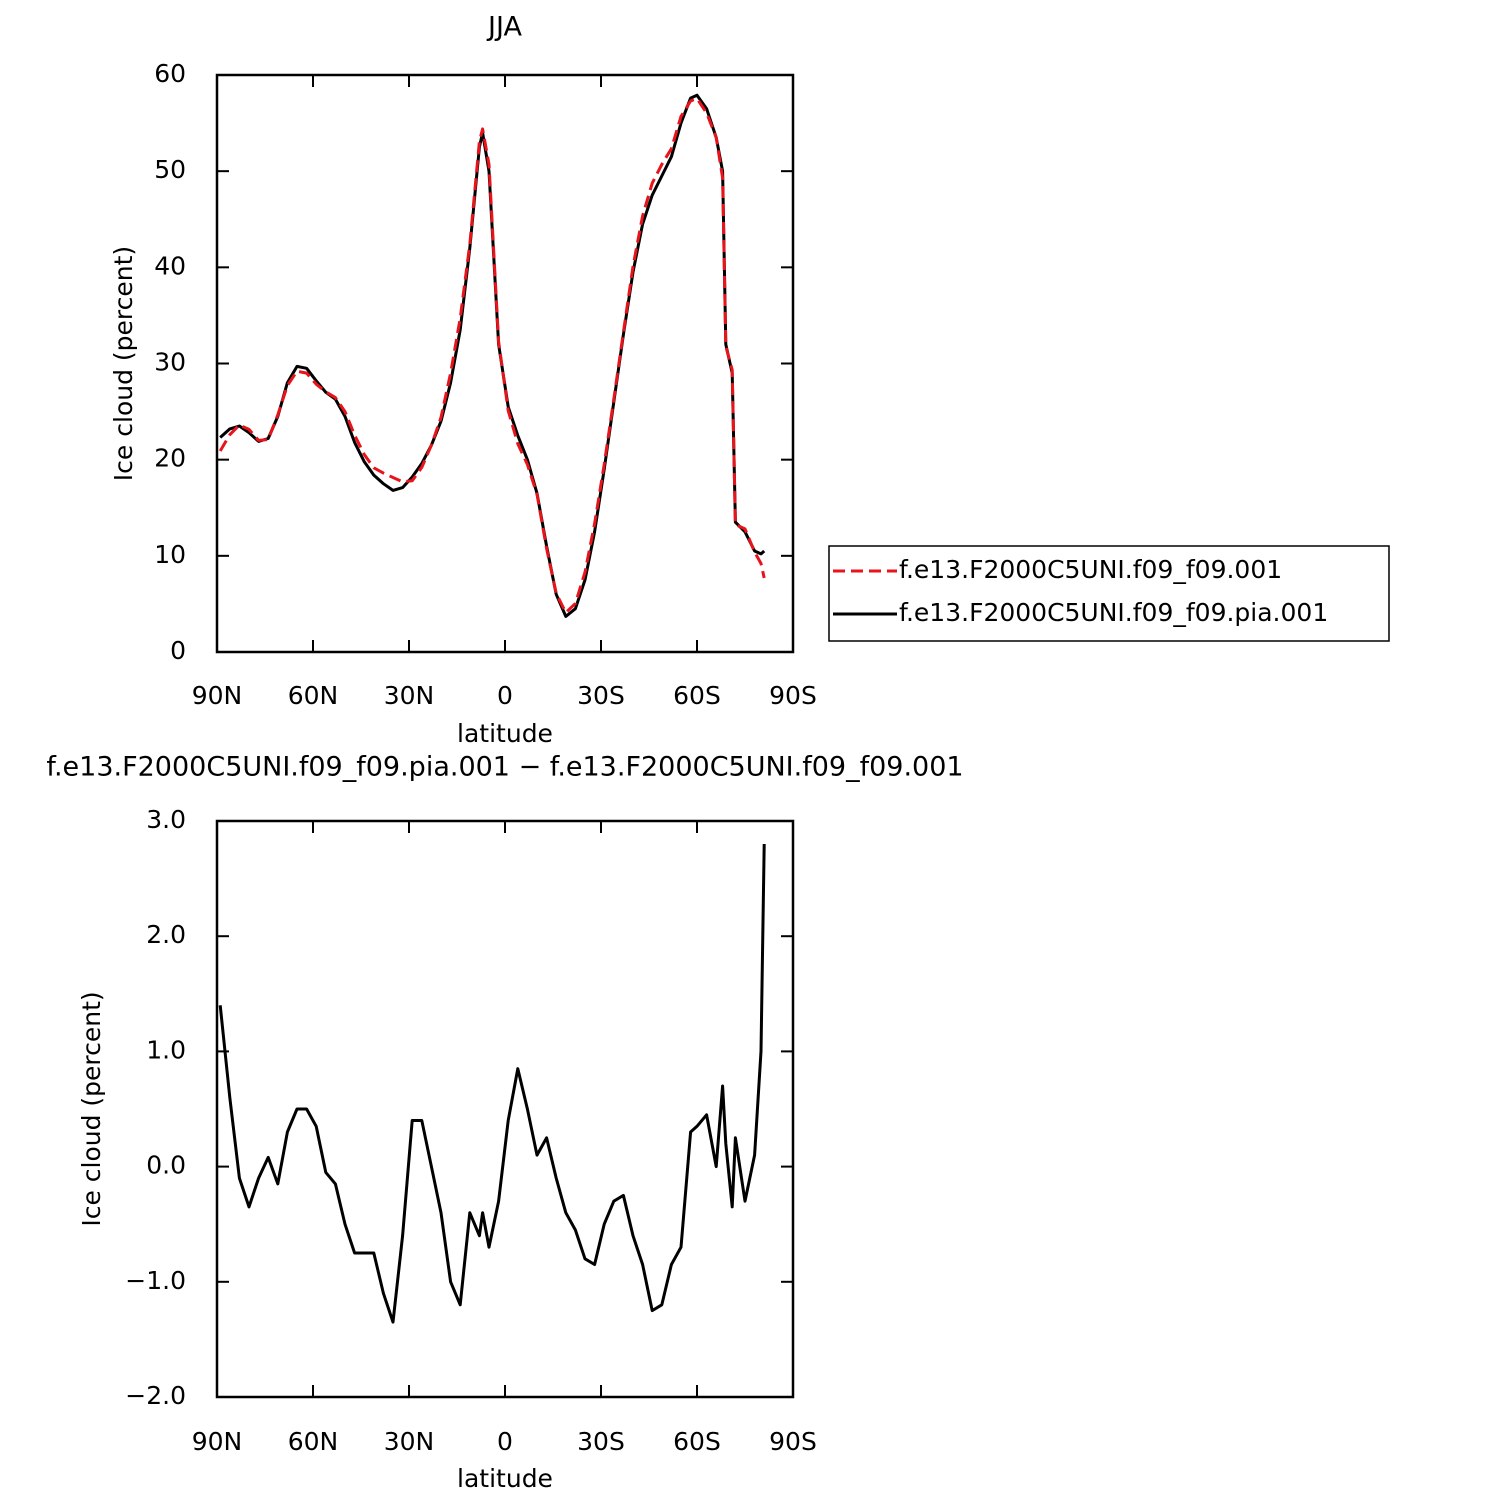 The width and height of the screenshot is (1497, 1502). I want to click on plot-frame, so click(505, 363).